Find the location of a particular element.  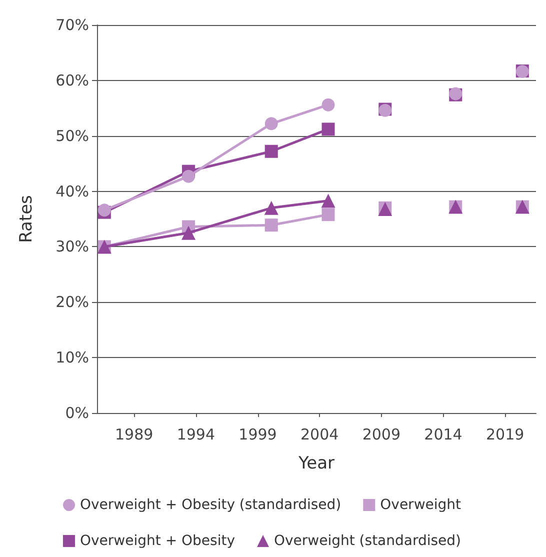

y-tick-label: 30% is located at coordinates (72, 247).